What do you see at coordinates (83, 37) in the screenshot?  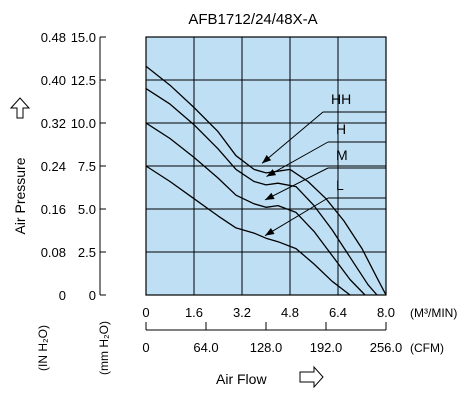 I see `y-tick-label-mm: 15.0` at bounding box center [83, 37].